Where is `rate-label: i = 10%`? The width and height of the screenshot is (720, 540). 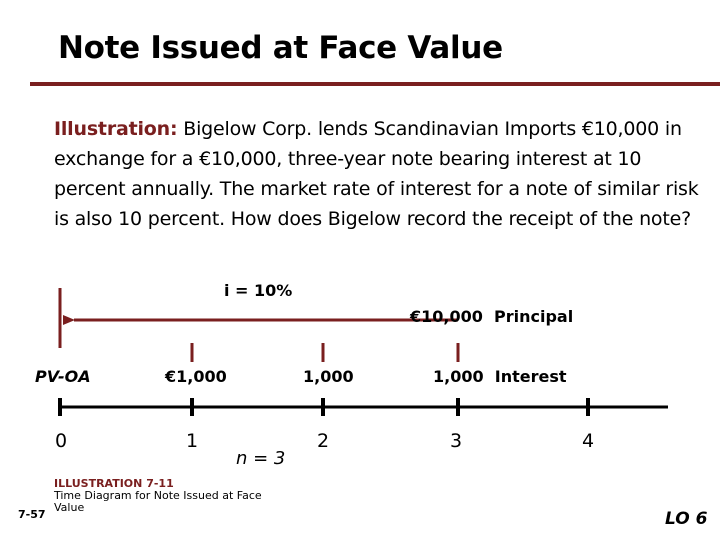
rate-label: i = 10% is located at coordinates (258, 290).